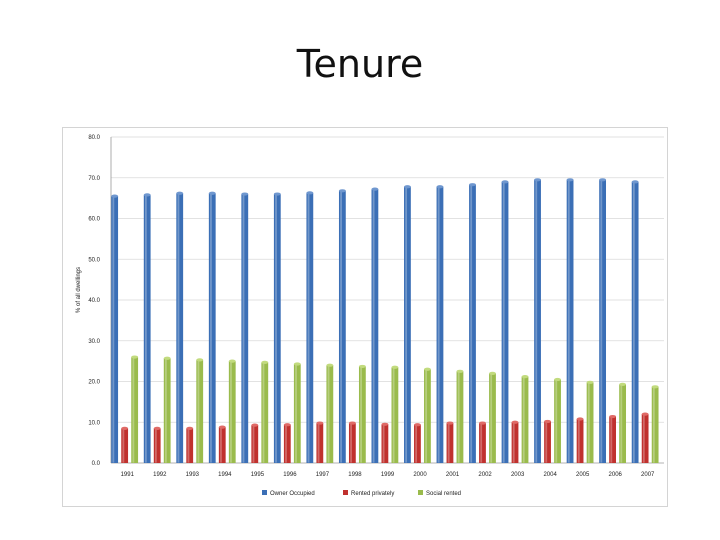  What do you see at coordinates (485, 475) in the screenshot?
I see `x-tick-label: 2002` at bounding box center [485, 475].